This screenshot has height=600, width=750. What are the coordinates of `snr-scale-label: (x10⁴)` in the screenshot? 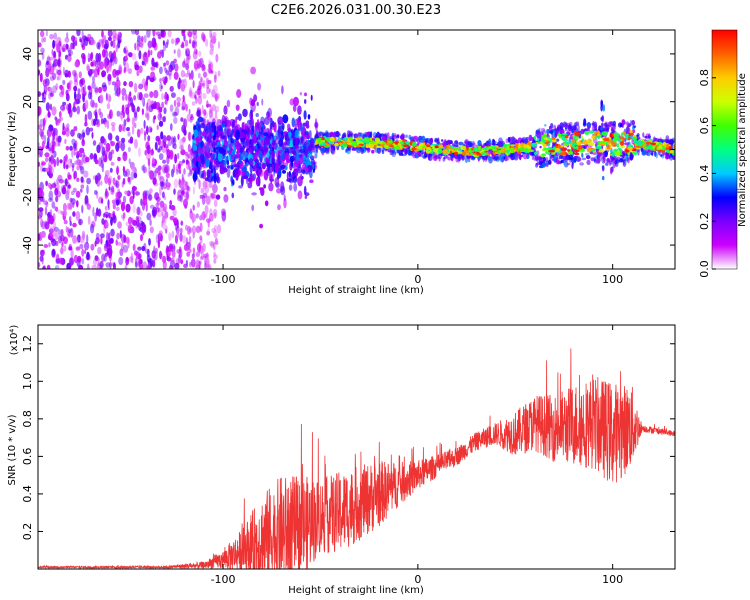 It's located at (14, 340).